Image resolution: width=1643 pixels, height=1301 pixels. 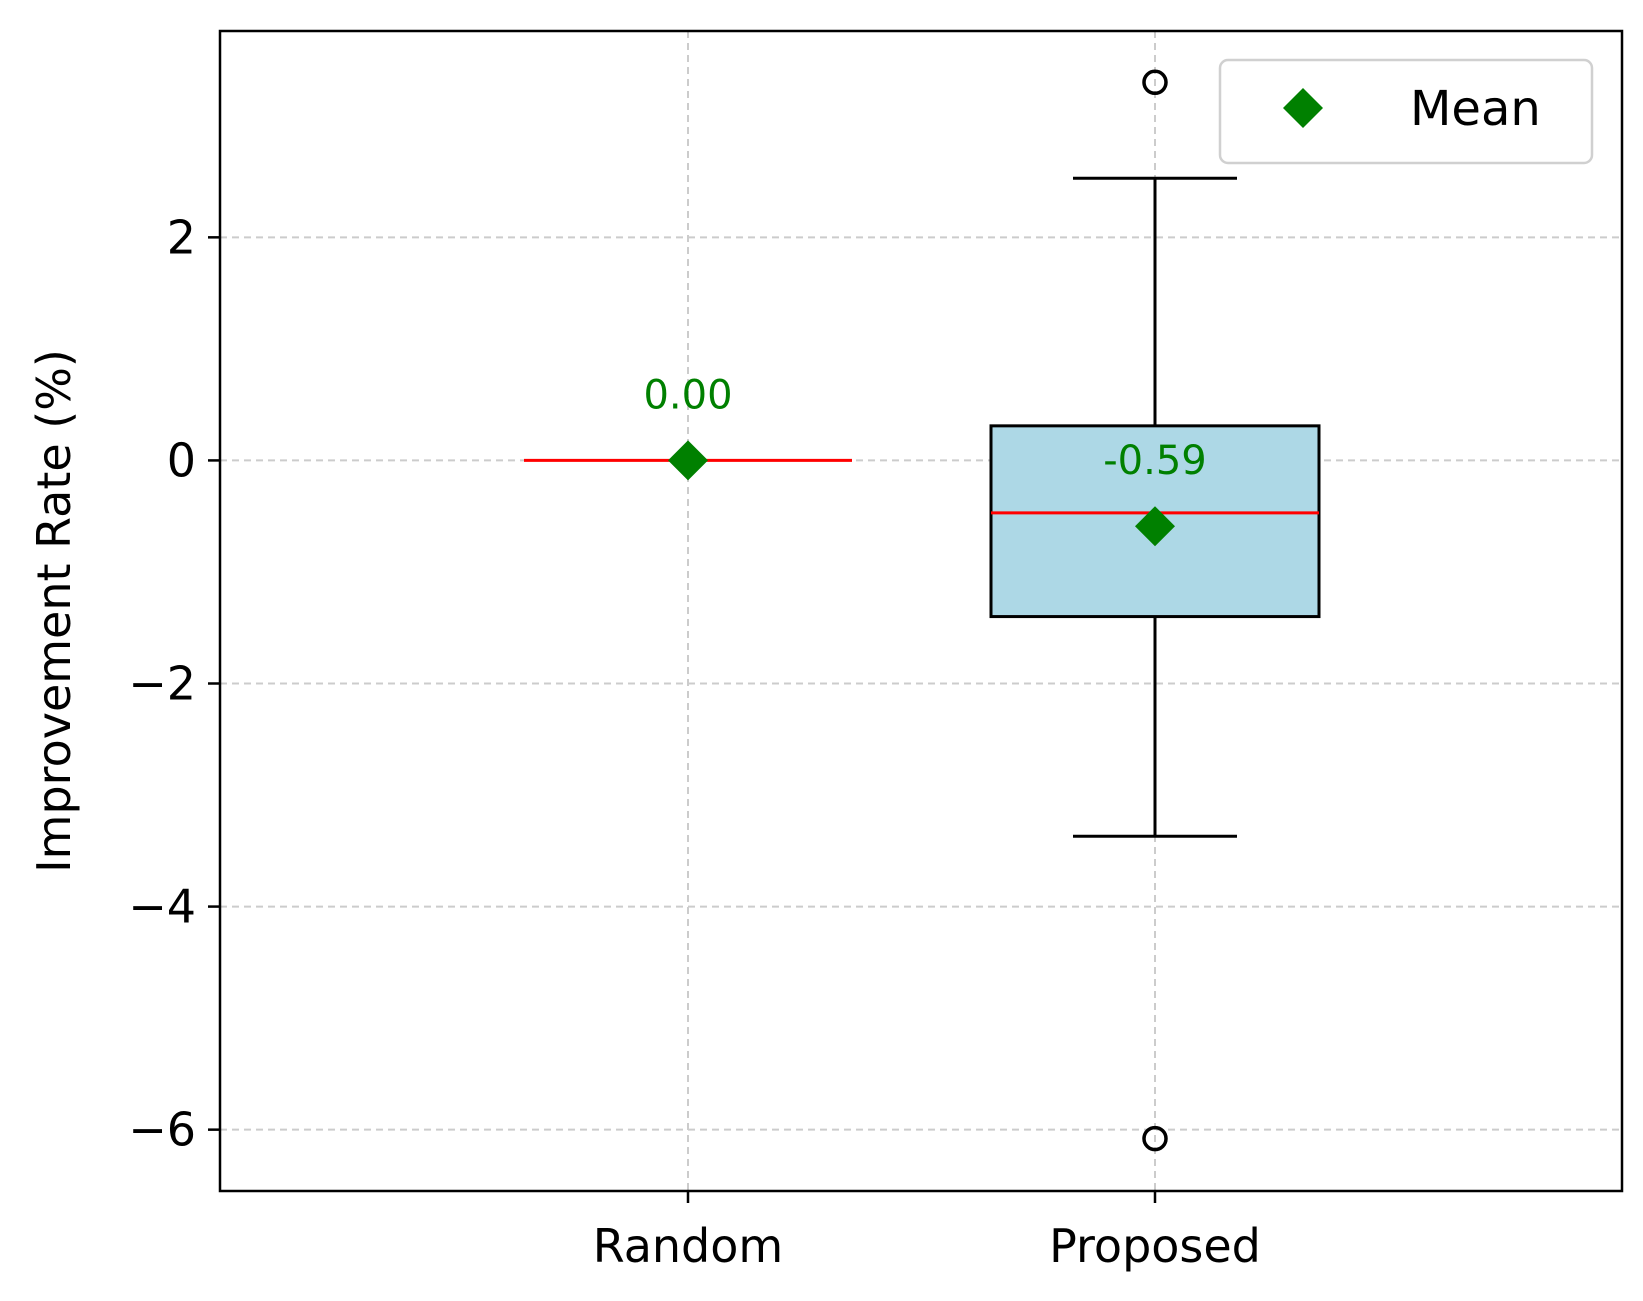 I want to click on y-tick-label: 0, so click(x=181, y=460).